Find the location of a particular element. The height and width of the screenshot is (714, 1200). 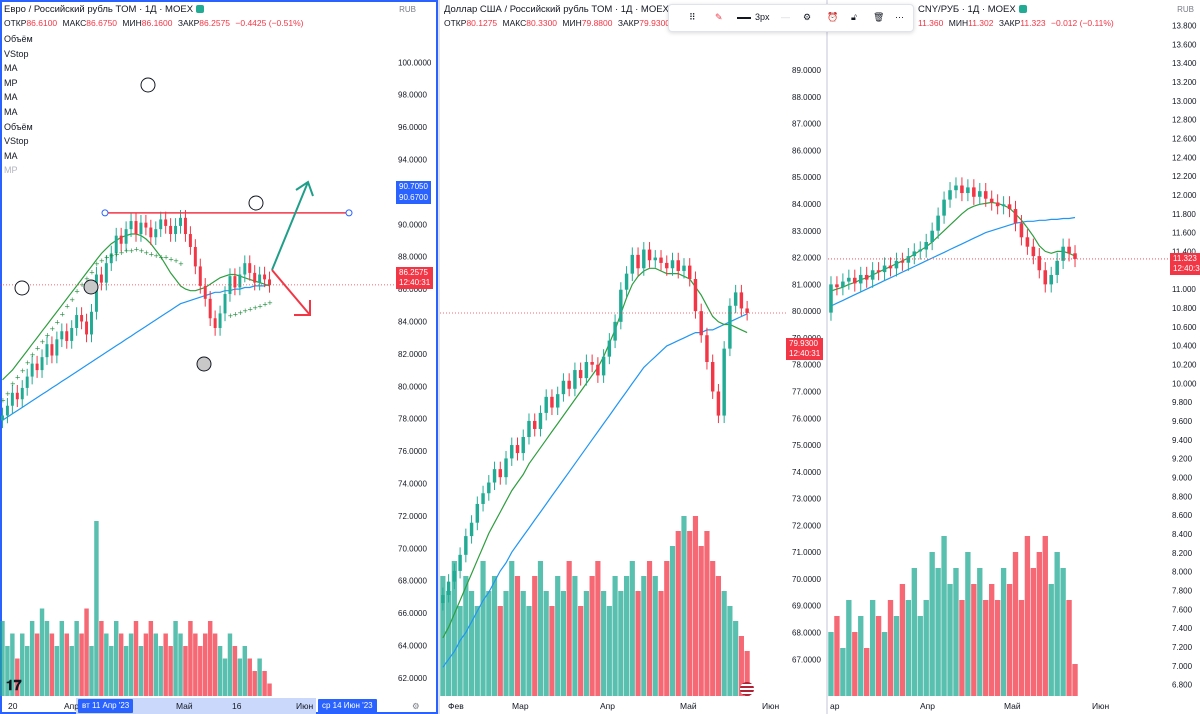

line-width-value: 3px is located at coordinates (762, 17).